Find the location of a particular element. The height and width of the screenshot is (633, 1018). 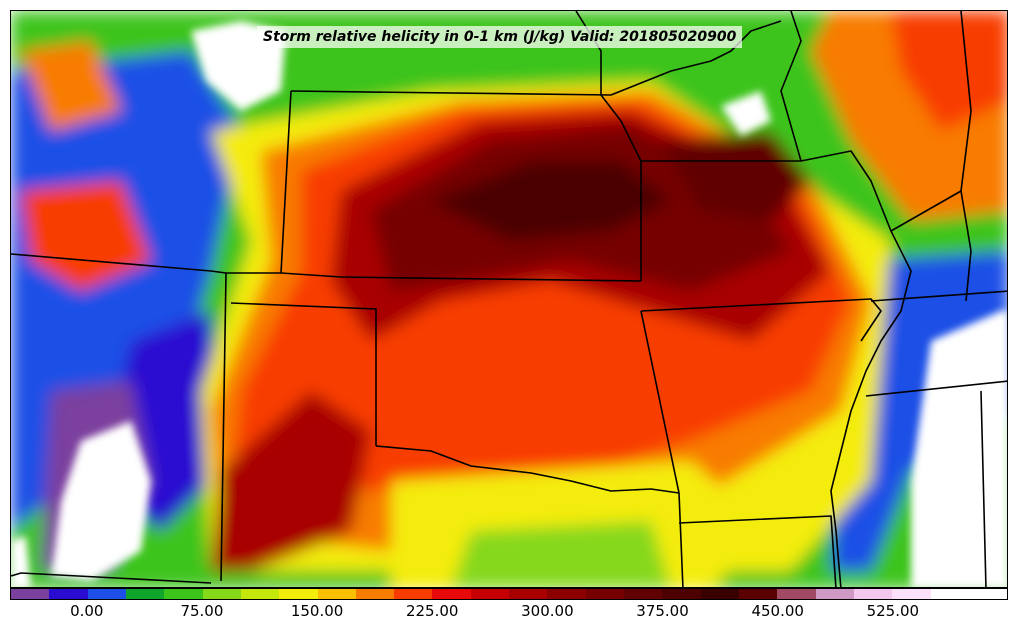

colorbar-tick-label: 525.00 is located at coordinates (893, 611).